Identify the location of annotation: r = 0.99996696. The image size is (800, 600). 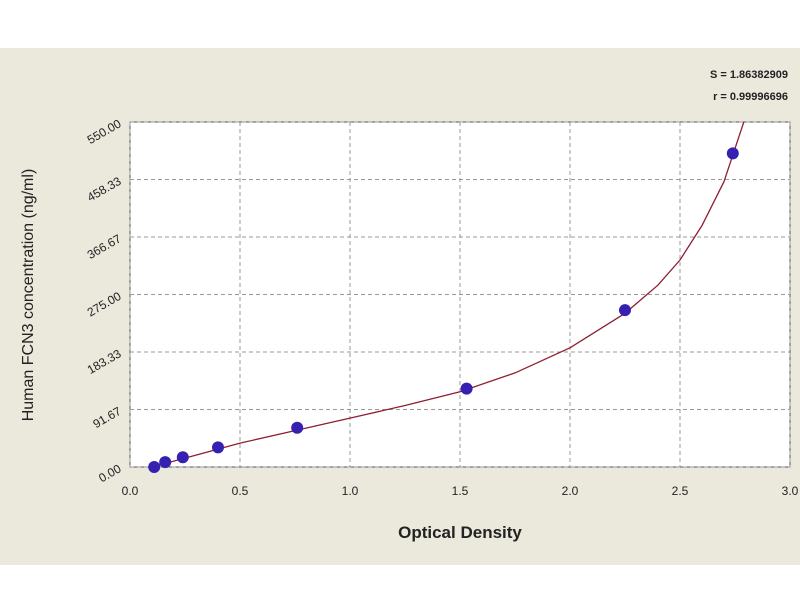
(750, 97).